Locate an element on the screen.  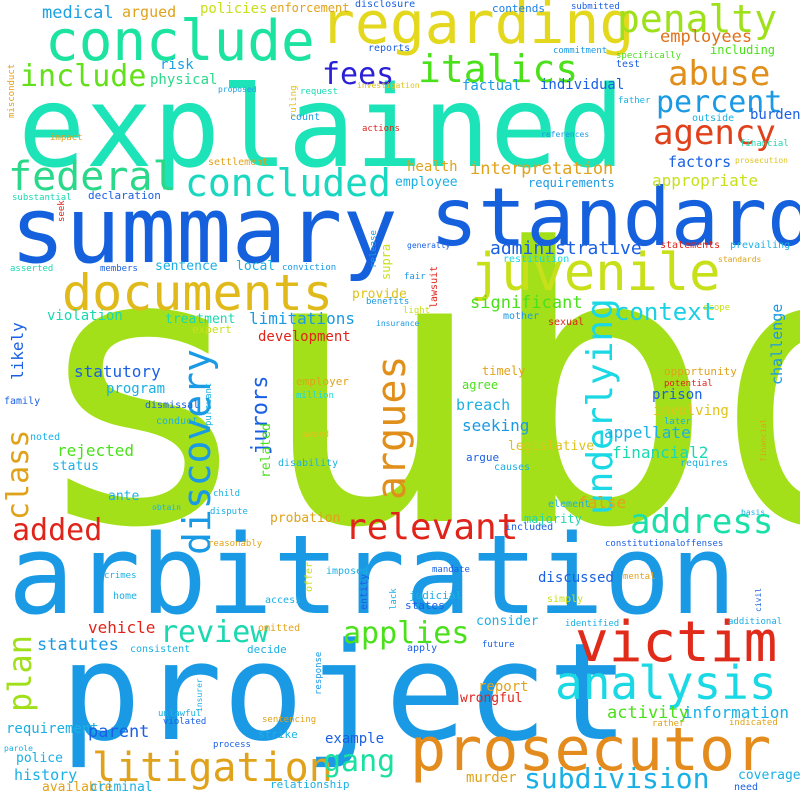
word-additional: consistent is located at coordinates (160, 649).